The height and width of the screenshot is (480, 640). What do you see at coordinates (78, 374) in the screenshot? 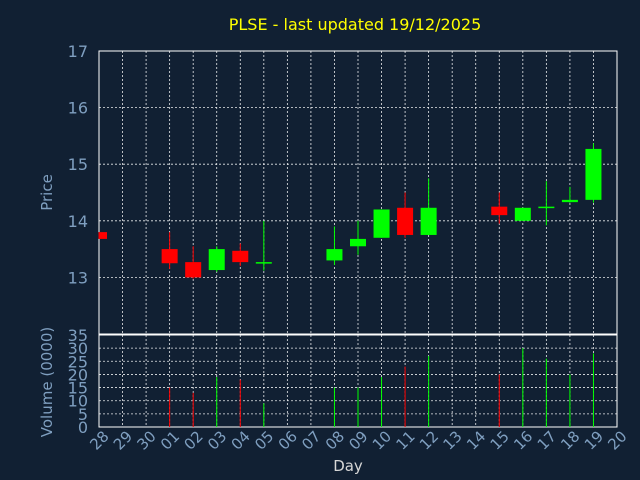
I see `volume-tick-label: 20` at bounding box center [78, 374].